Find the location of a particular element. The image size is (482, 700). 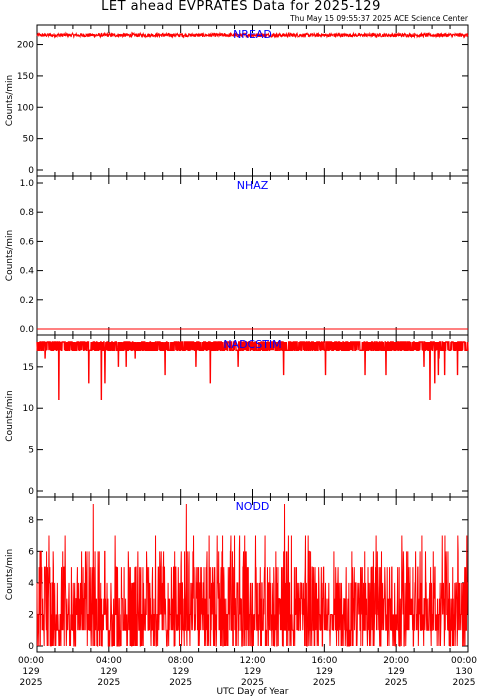

ytick-label-nread-4: 200 is located at coordinates (25, 46).